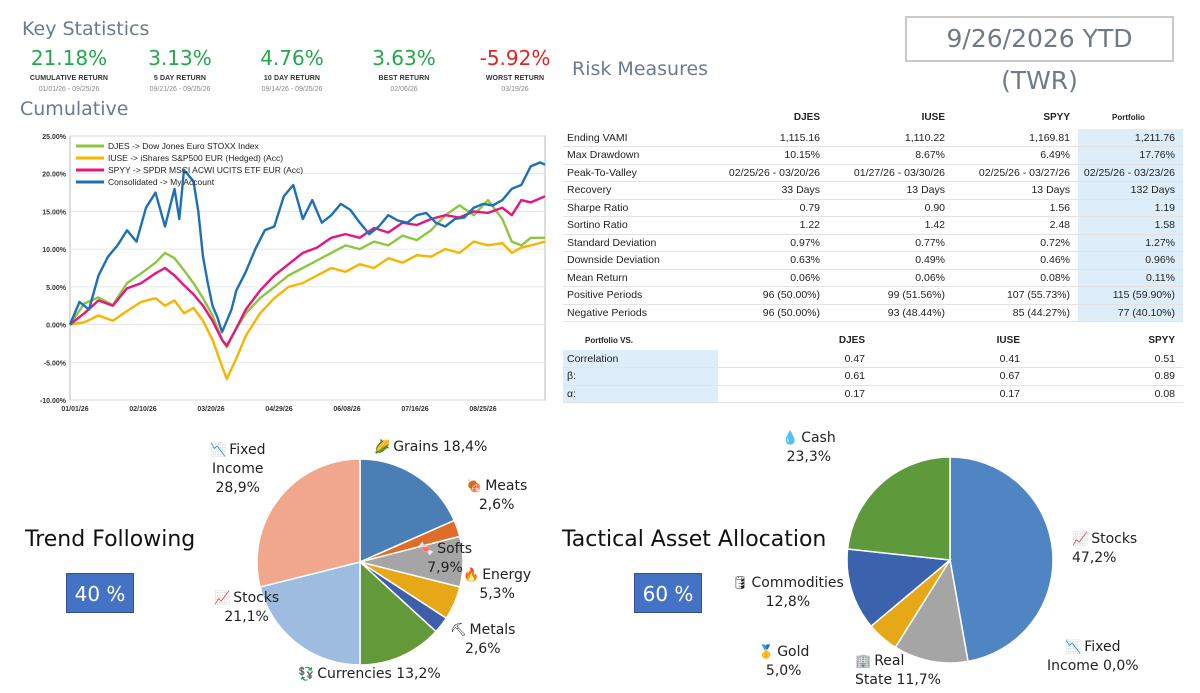 This screenshot has height=693, width=1200. I want to click on pie-label-stocks: 📈 Stocks 21,1%, so click(246, 608).